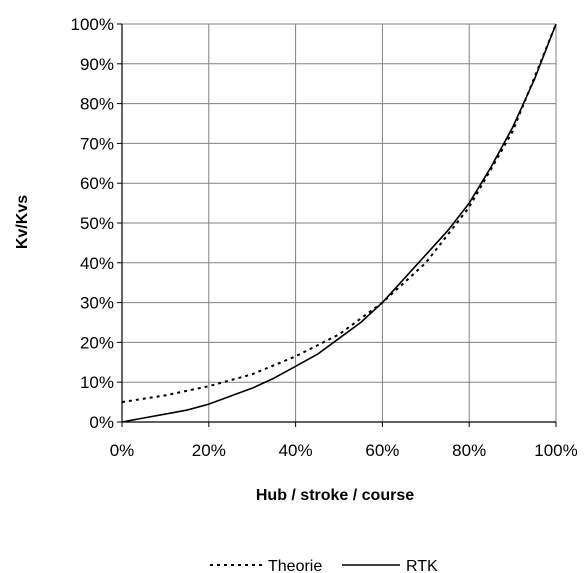 This screenshot has height=573, width=585. Describe the element at coordinates (101, 422) in the screenshot. I see `y-tick-label: 0%` at that location.